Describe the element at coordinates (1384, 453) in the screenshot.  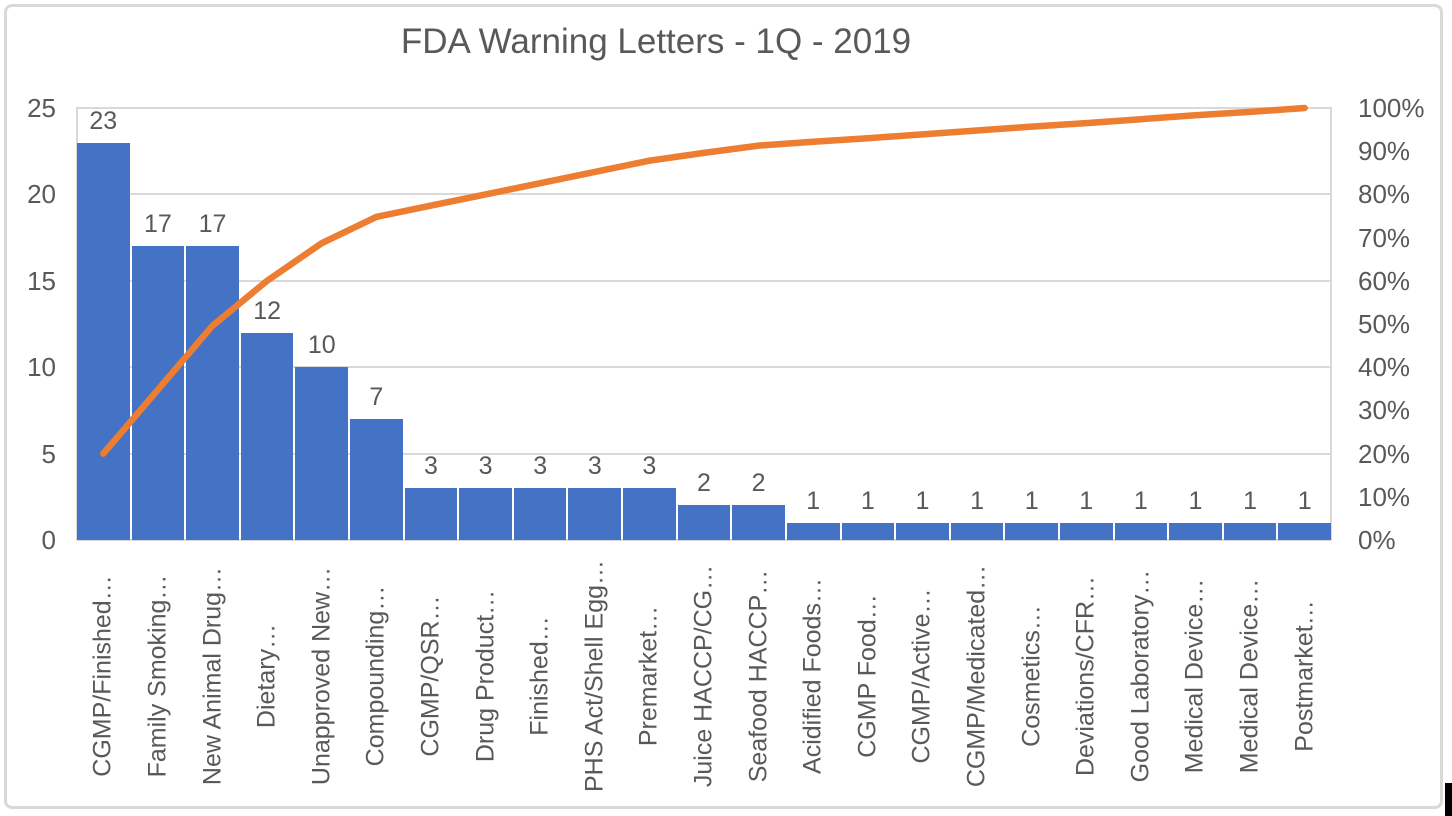
I see `right-axis-tick: 20%` at that location.